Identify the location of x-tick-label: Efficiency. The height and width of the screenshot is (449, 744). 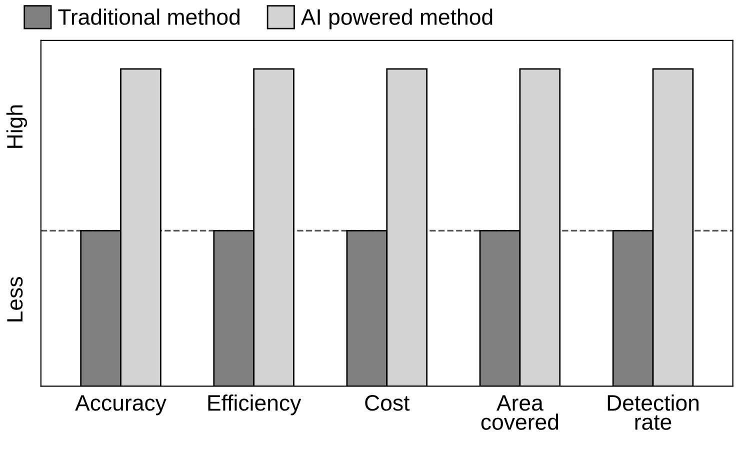
(255, 405).